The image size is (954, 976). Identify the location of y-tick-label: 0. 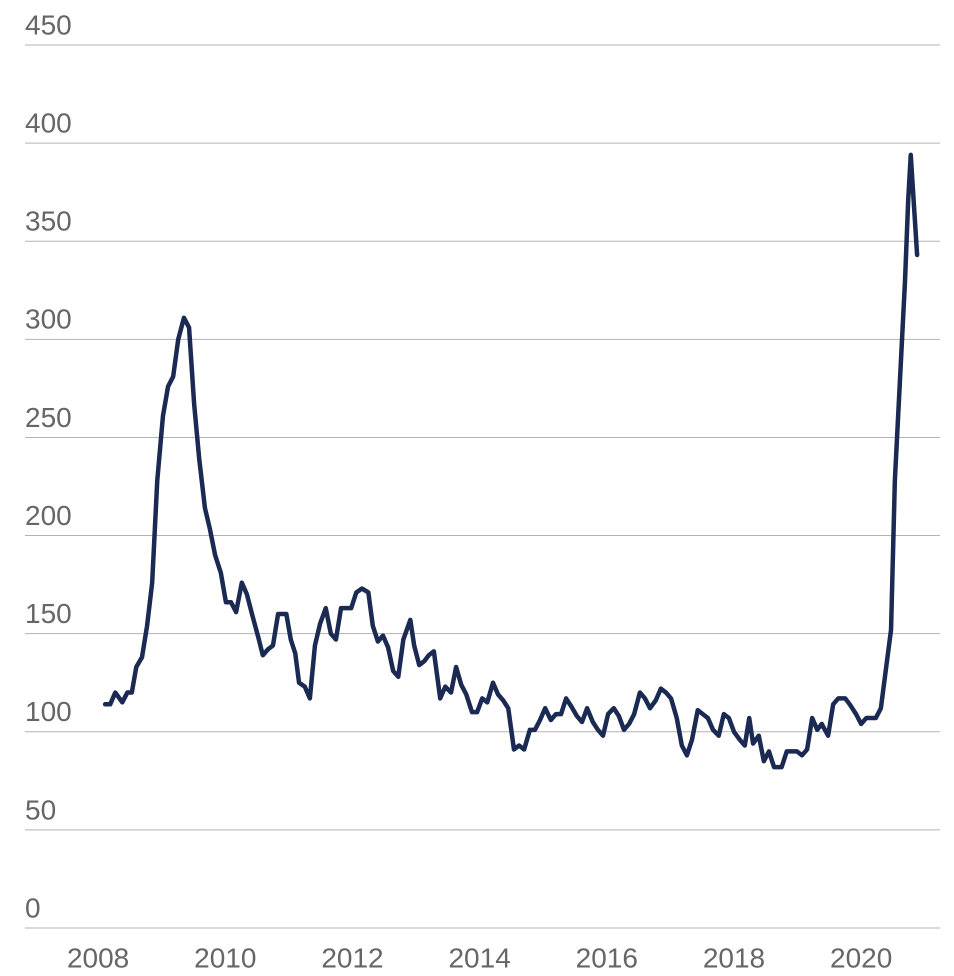
(33, 907).